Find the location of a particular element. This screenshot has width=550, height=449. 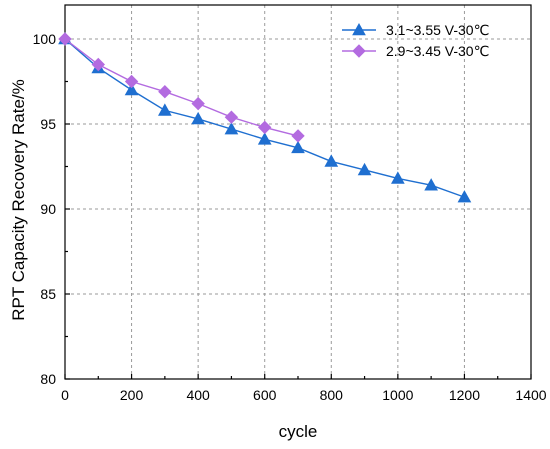

legend-label: 3.1~3.55 V-30℃ is located at coordinates (437, 30).